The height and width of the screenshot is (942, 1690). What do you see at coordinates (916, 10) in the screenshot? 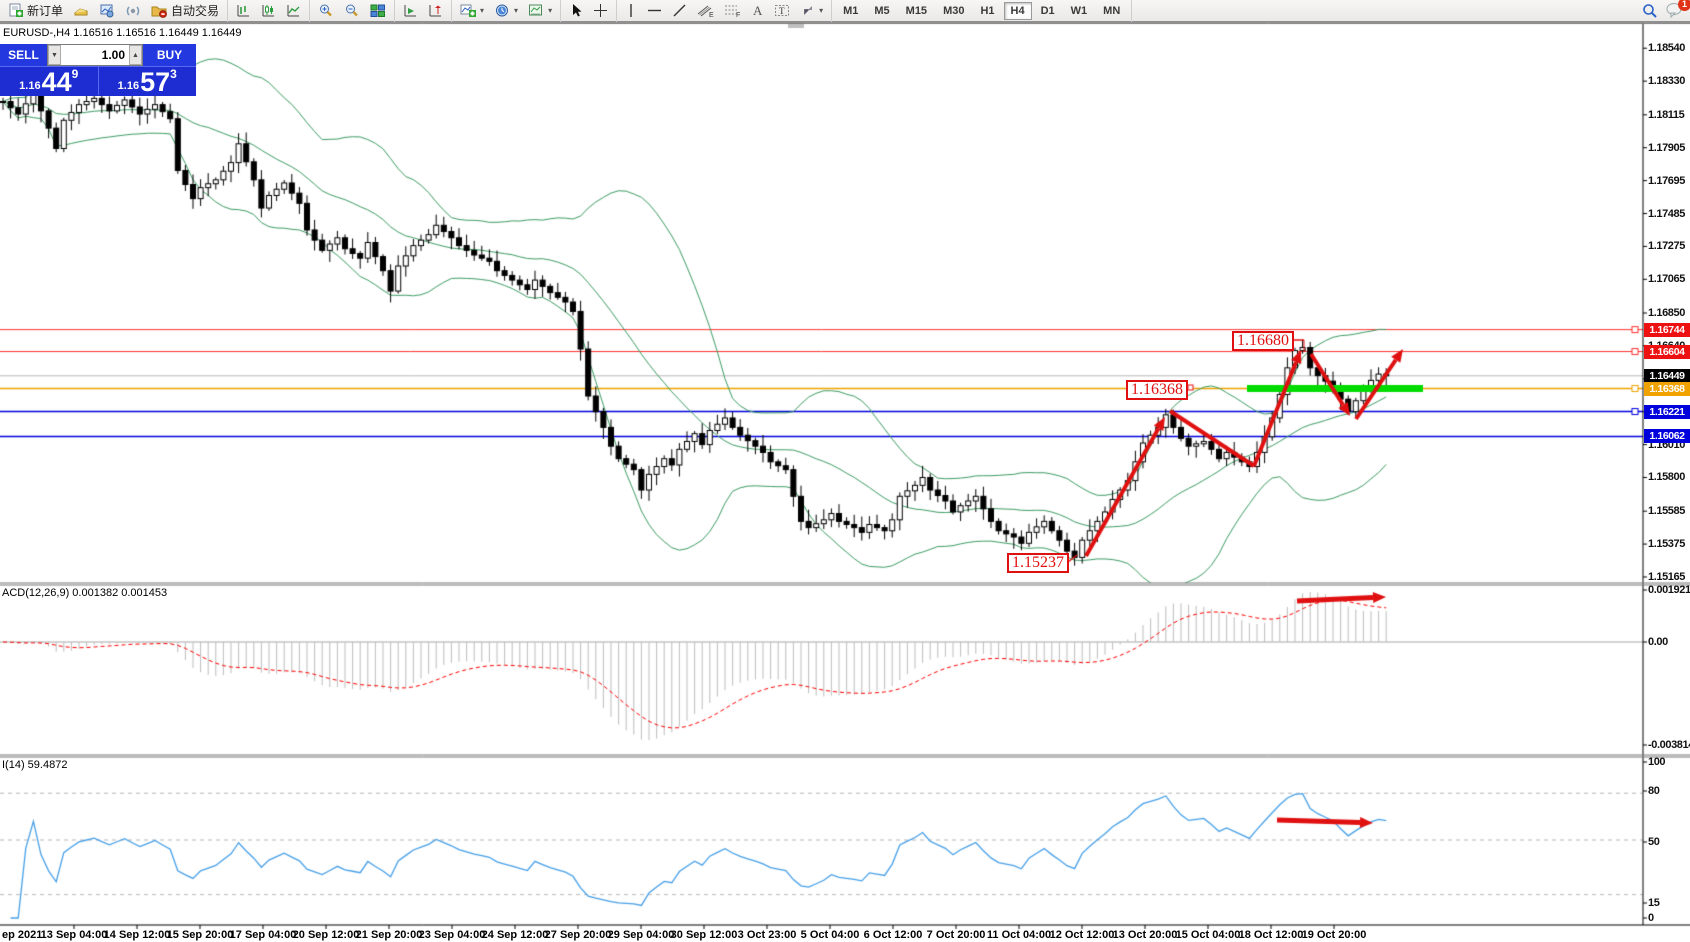
I see `timeframe-button-m15: M15` at bounding box center [916, 10].